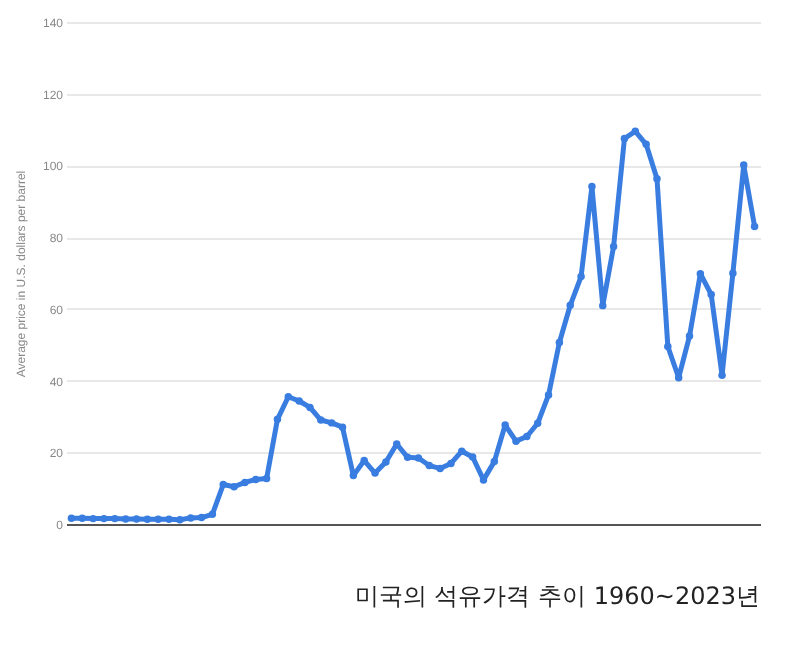 Image resolution: width=792 pixels, height=660 pixels. What do you see at coordinates (557, 596) in the screenshot?
I see `text: 미국의 석유가격 추이 1960~2023년` at bounding box center [557, 596].